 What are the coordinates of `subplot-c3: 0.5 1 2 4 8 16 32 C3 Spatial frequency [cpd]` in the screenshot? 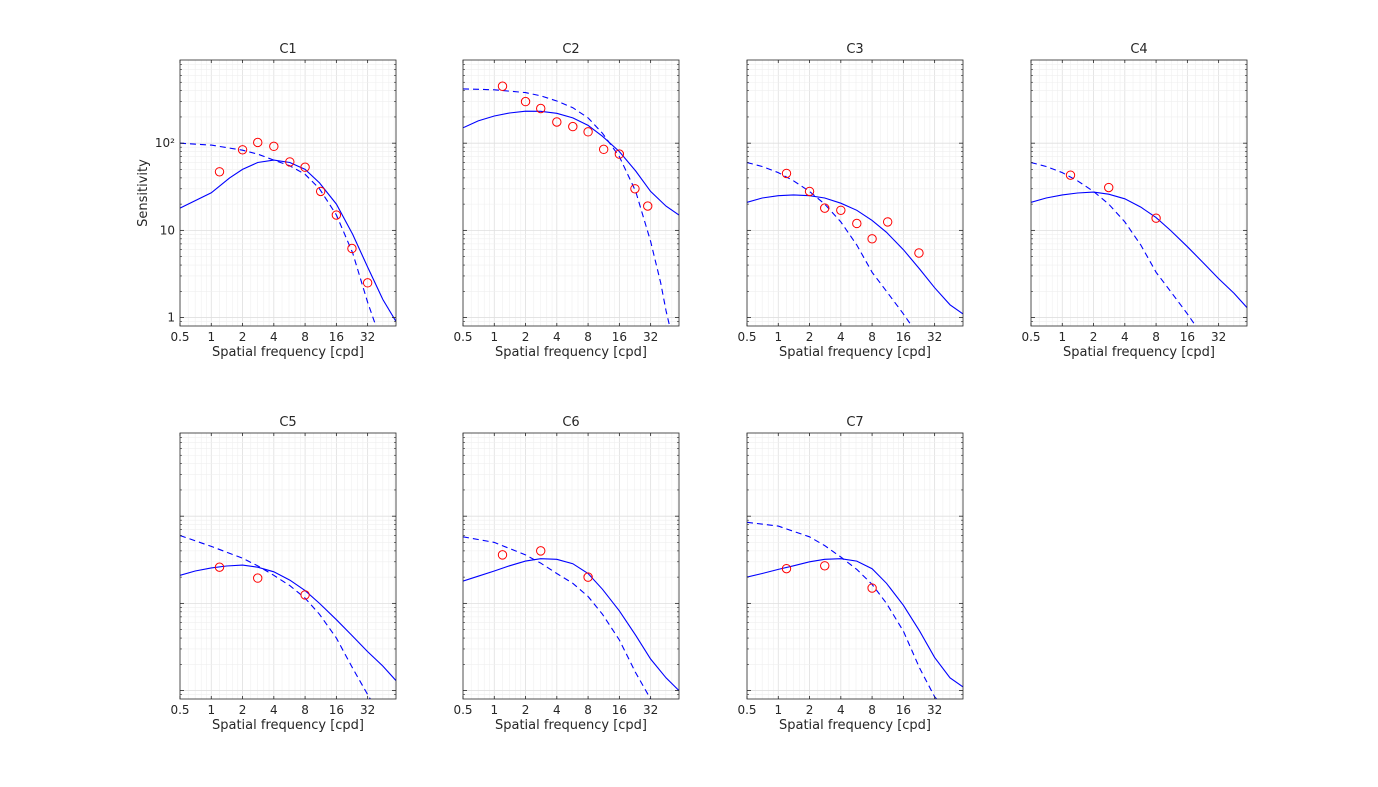 It's located at (850, 201).